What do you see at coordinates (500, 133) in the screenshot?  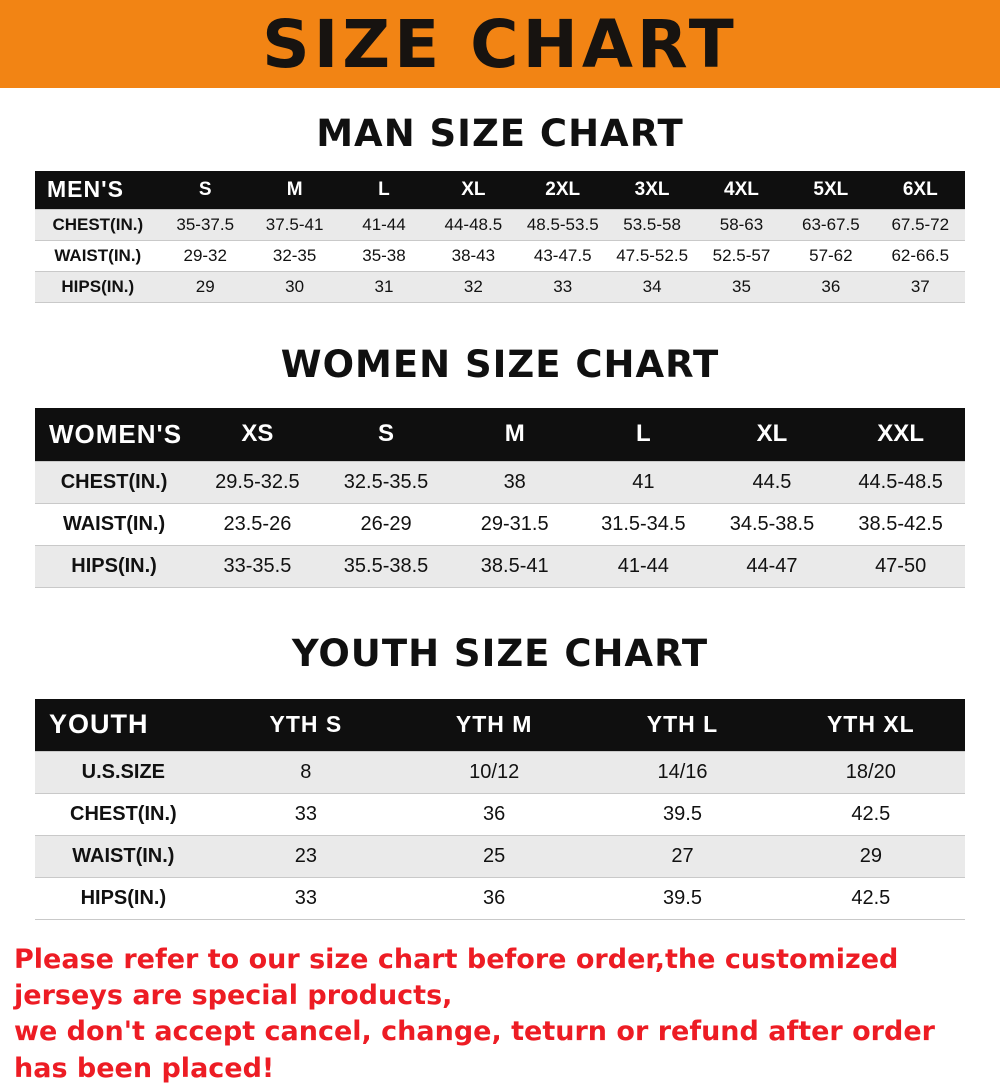 I see `section-heading-men: MAN SIZE CHART` at bounding box center [500, 133].